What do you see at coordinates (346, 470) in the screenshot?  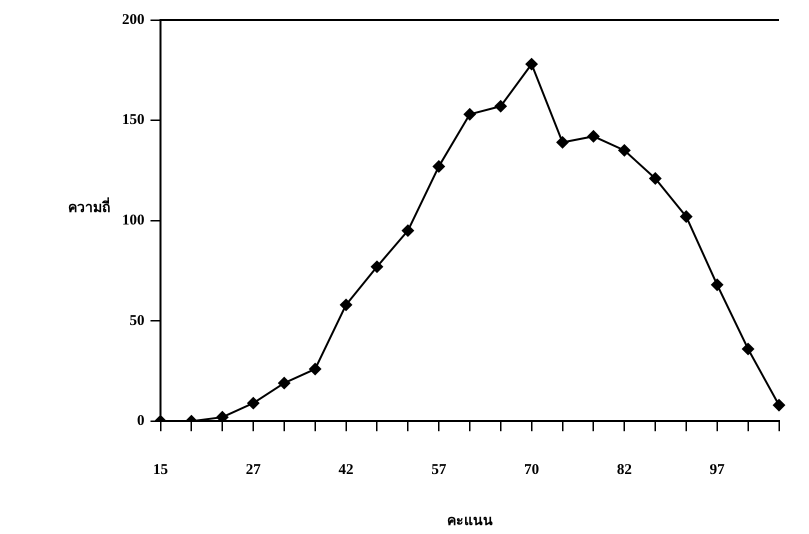 I see `x-tick-label: 42` at bounding box center [346, 470].